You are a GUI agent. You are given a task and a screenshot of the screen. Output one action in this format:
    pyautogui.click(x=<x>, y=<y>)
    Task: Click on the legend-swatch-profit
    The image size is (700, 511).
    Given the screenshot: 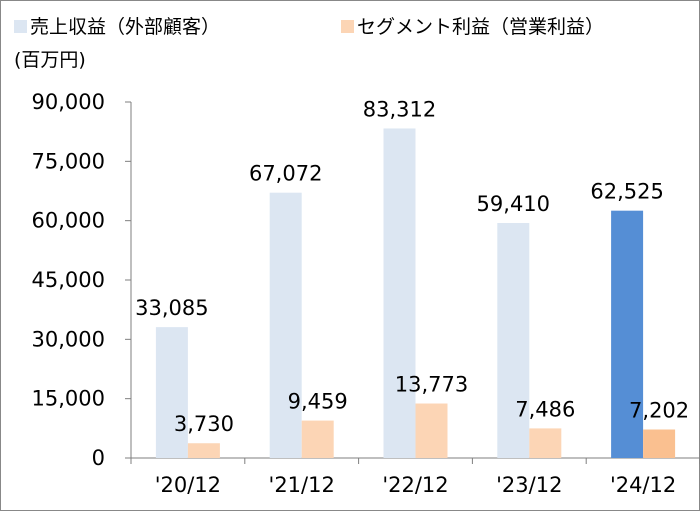 What is the action you would take?
    pyautogui.click(x=347, y=26)
    